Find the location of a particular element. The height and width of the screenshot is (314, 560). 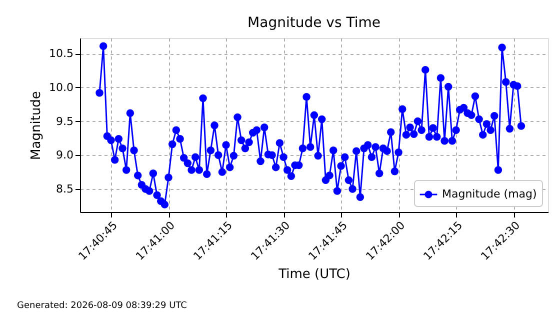

text: Generated: 2026-08-09 08:39:29 UTC is located at coordinates (102, 306).